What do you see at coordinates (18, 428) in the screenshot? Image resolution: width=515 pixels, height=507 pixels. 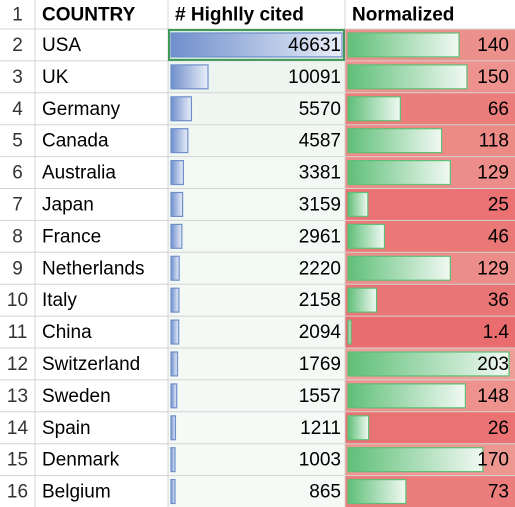 I see `row-number: 14` at bounding box center [18, 428].